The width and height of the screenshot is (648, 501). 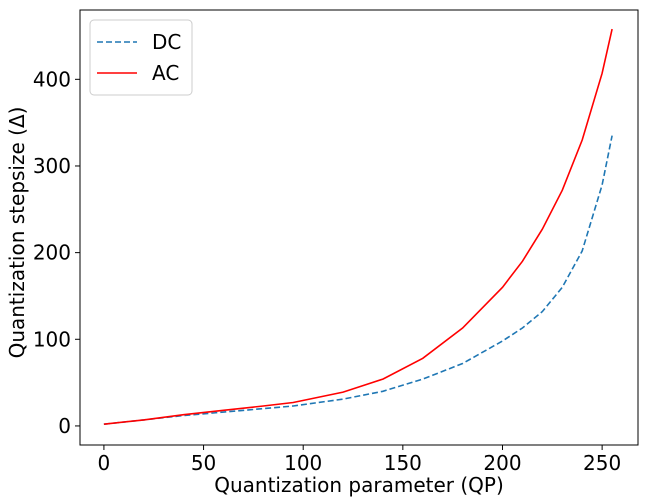 What do you see at coordinates (17, 233) in the screenshot?
I see `y-axis-label: Quantization stepsize (Δ)` at bounding box center [17, 233].